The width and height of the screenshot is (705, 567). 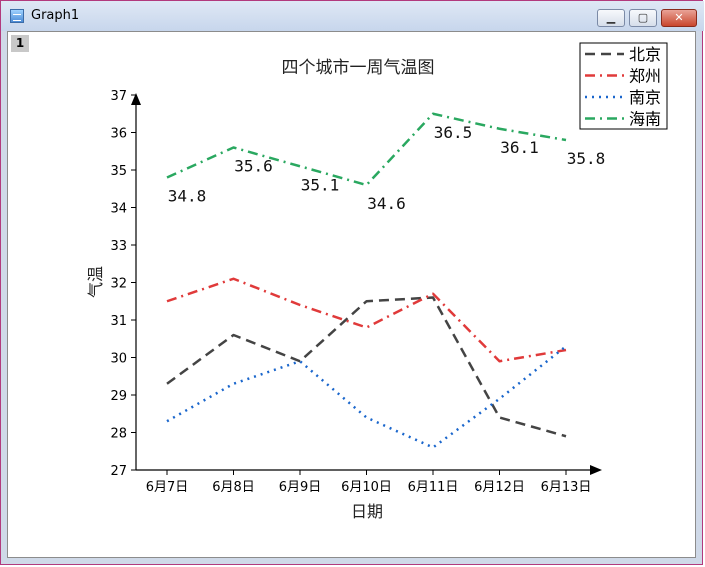 I want to click on y-tick-label: 28, so click(x=118, y=434).